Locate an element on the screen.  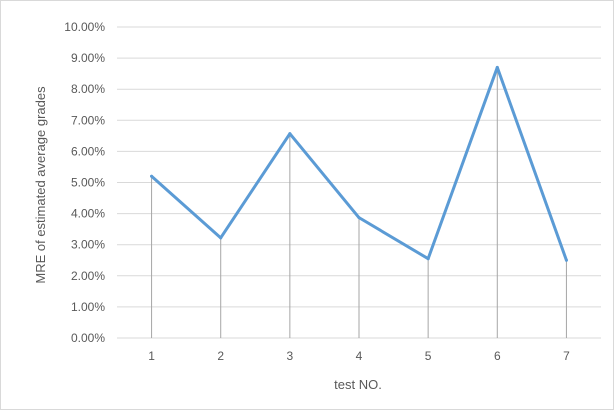
y-tick-label: 2.00% is located at coordinates (88, 276).